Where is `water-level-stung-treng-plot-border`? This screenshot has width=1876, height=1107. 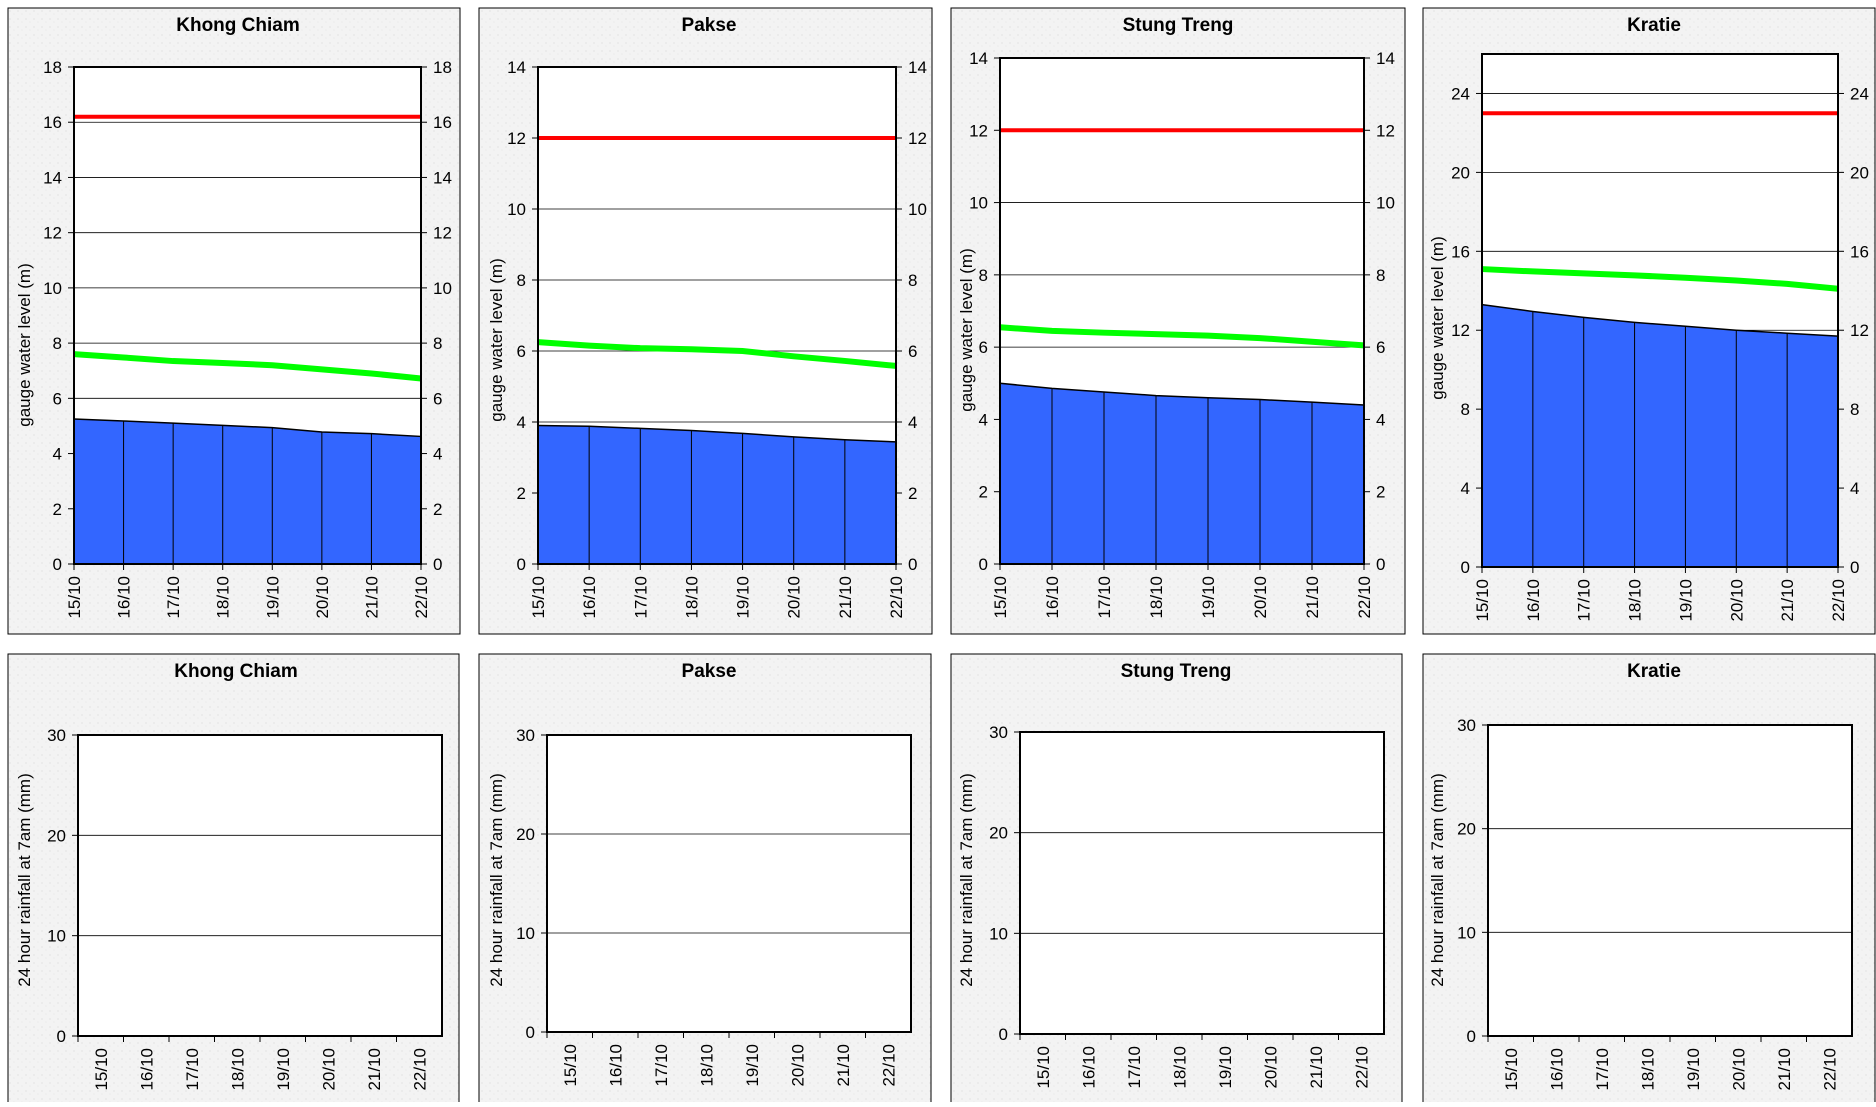
water-level-stung-treng-plot-border is located at coordinates (1182, 311).